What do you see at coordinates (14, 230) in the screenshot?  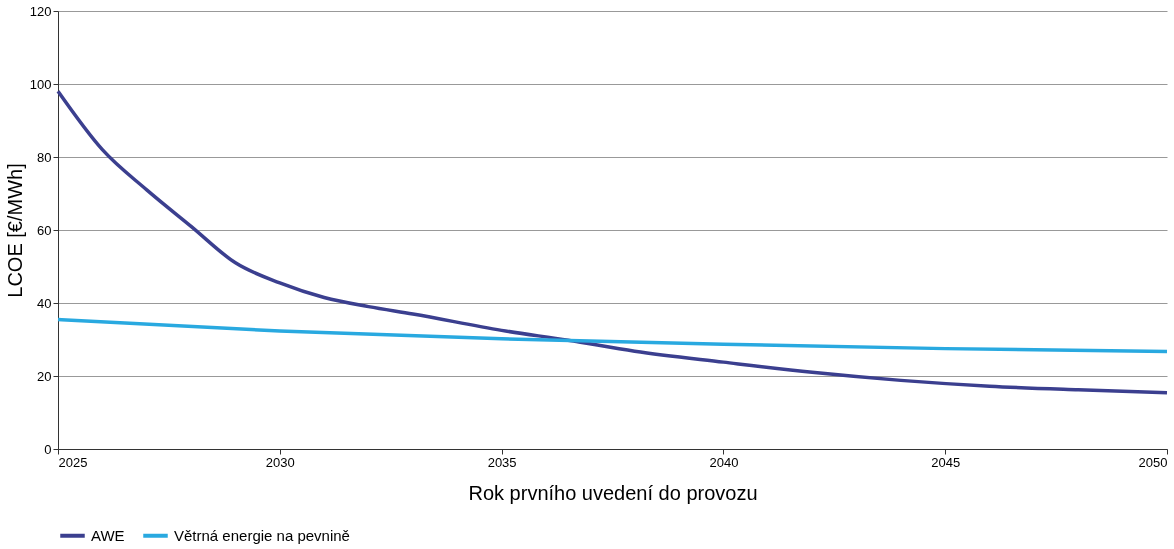 I see `y-axis-title: LCOE [€/MWh]` at bounding box center [14, 230].